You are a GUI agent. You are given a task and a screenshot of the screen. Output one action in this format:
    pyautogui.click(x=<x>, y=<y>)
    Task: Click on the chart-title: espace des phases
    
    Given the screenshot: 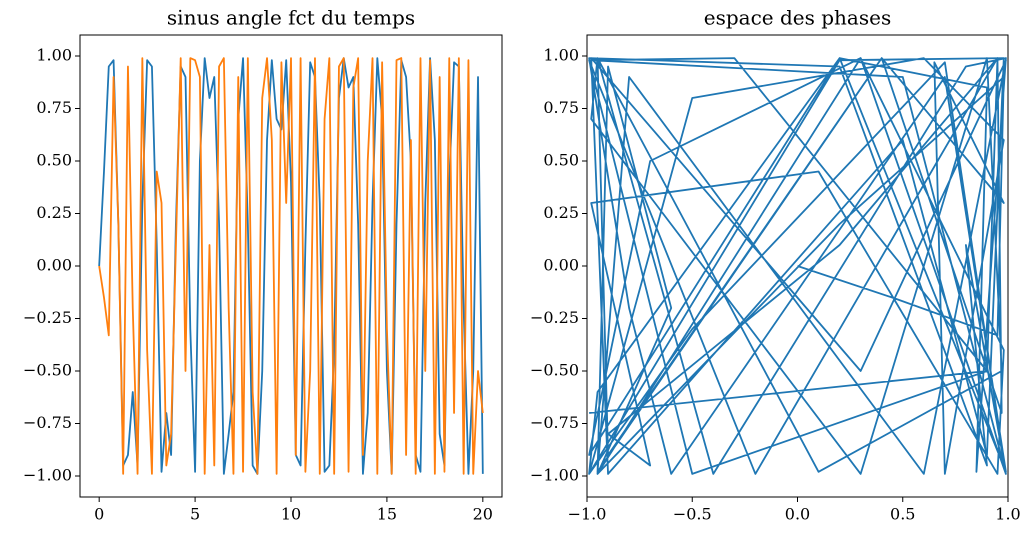 What is the action you would take?
    pyautogui.click(x=797, y=18)
    